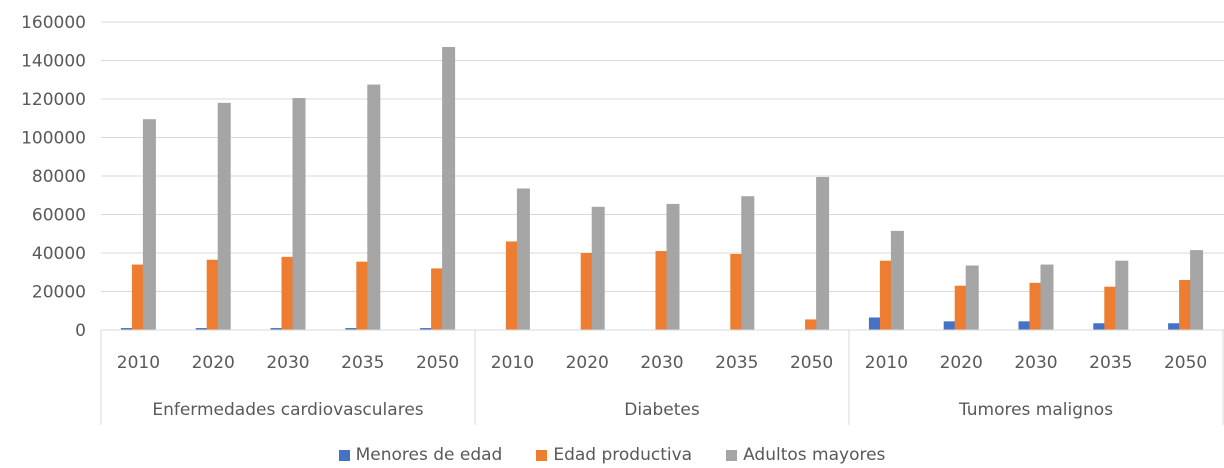  I want to click on legend-swatch-productiva, so click(542, 455).